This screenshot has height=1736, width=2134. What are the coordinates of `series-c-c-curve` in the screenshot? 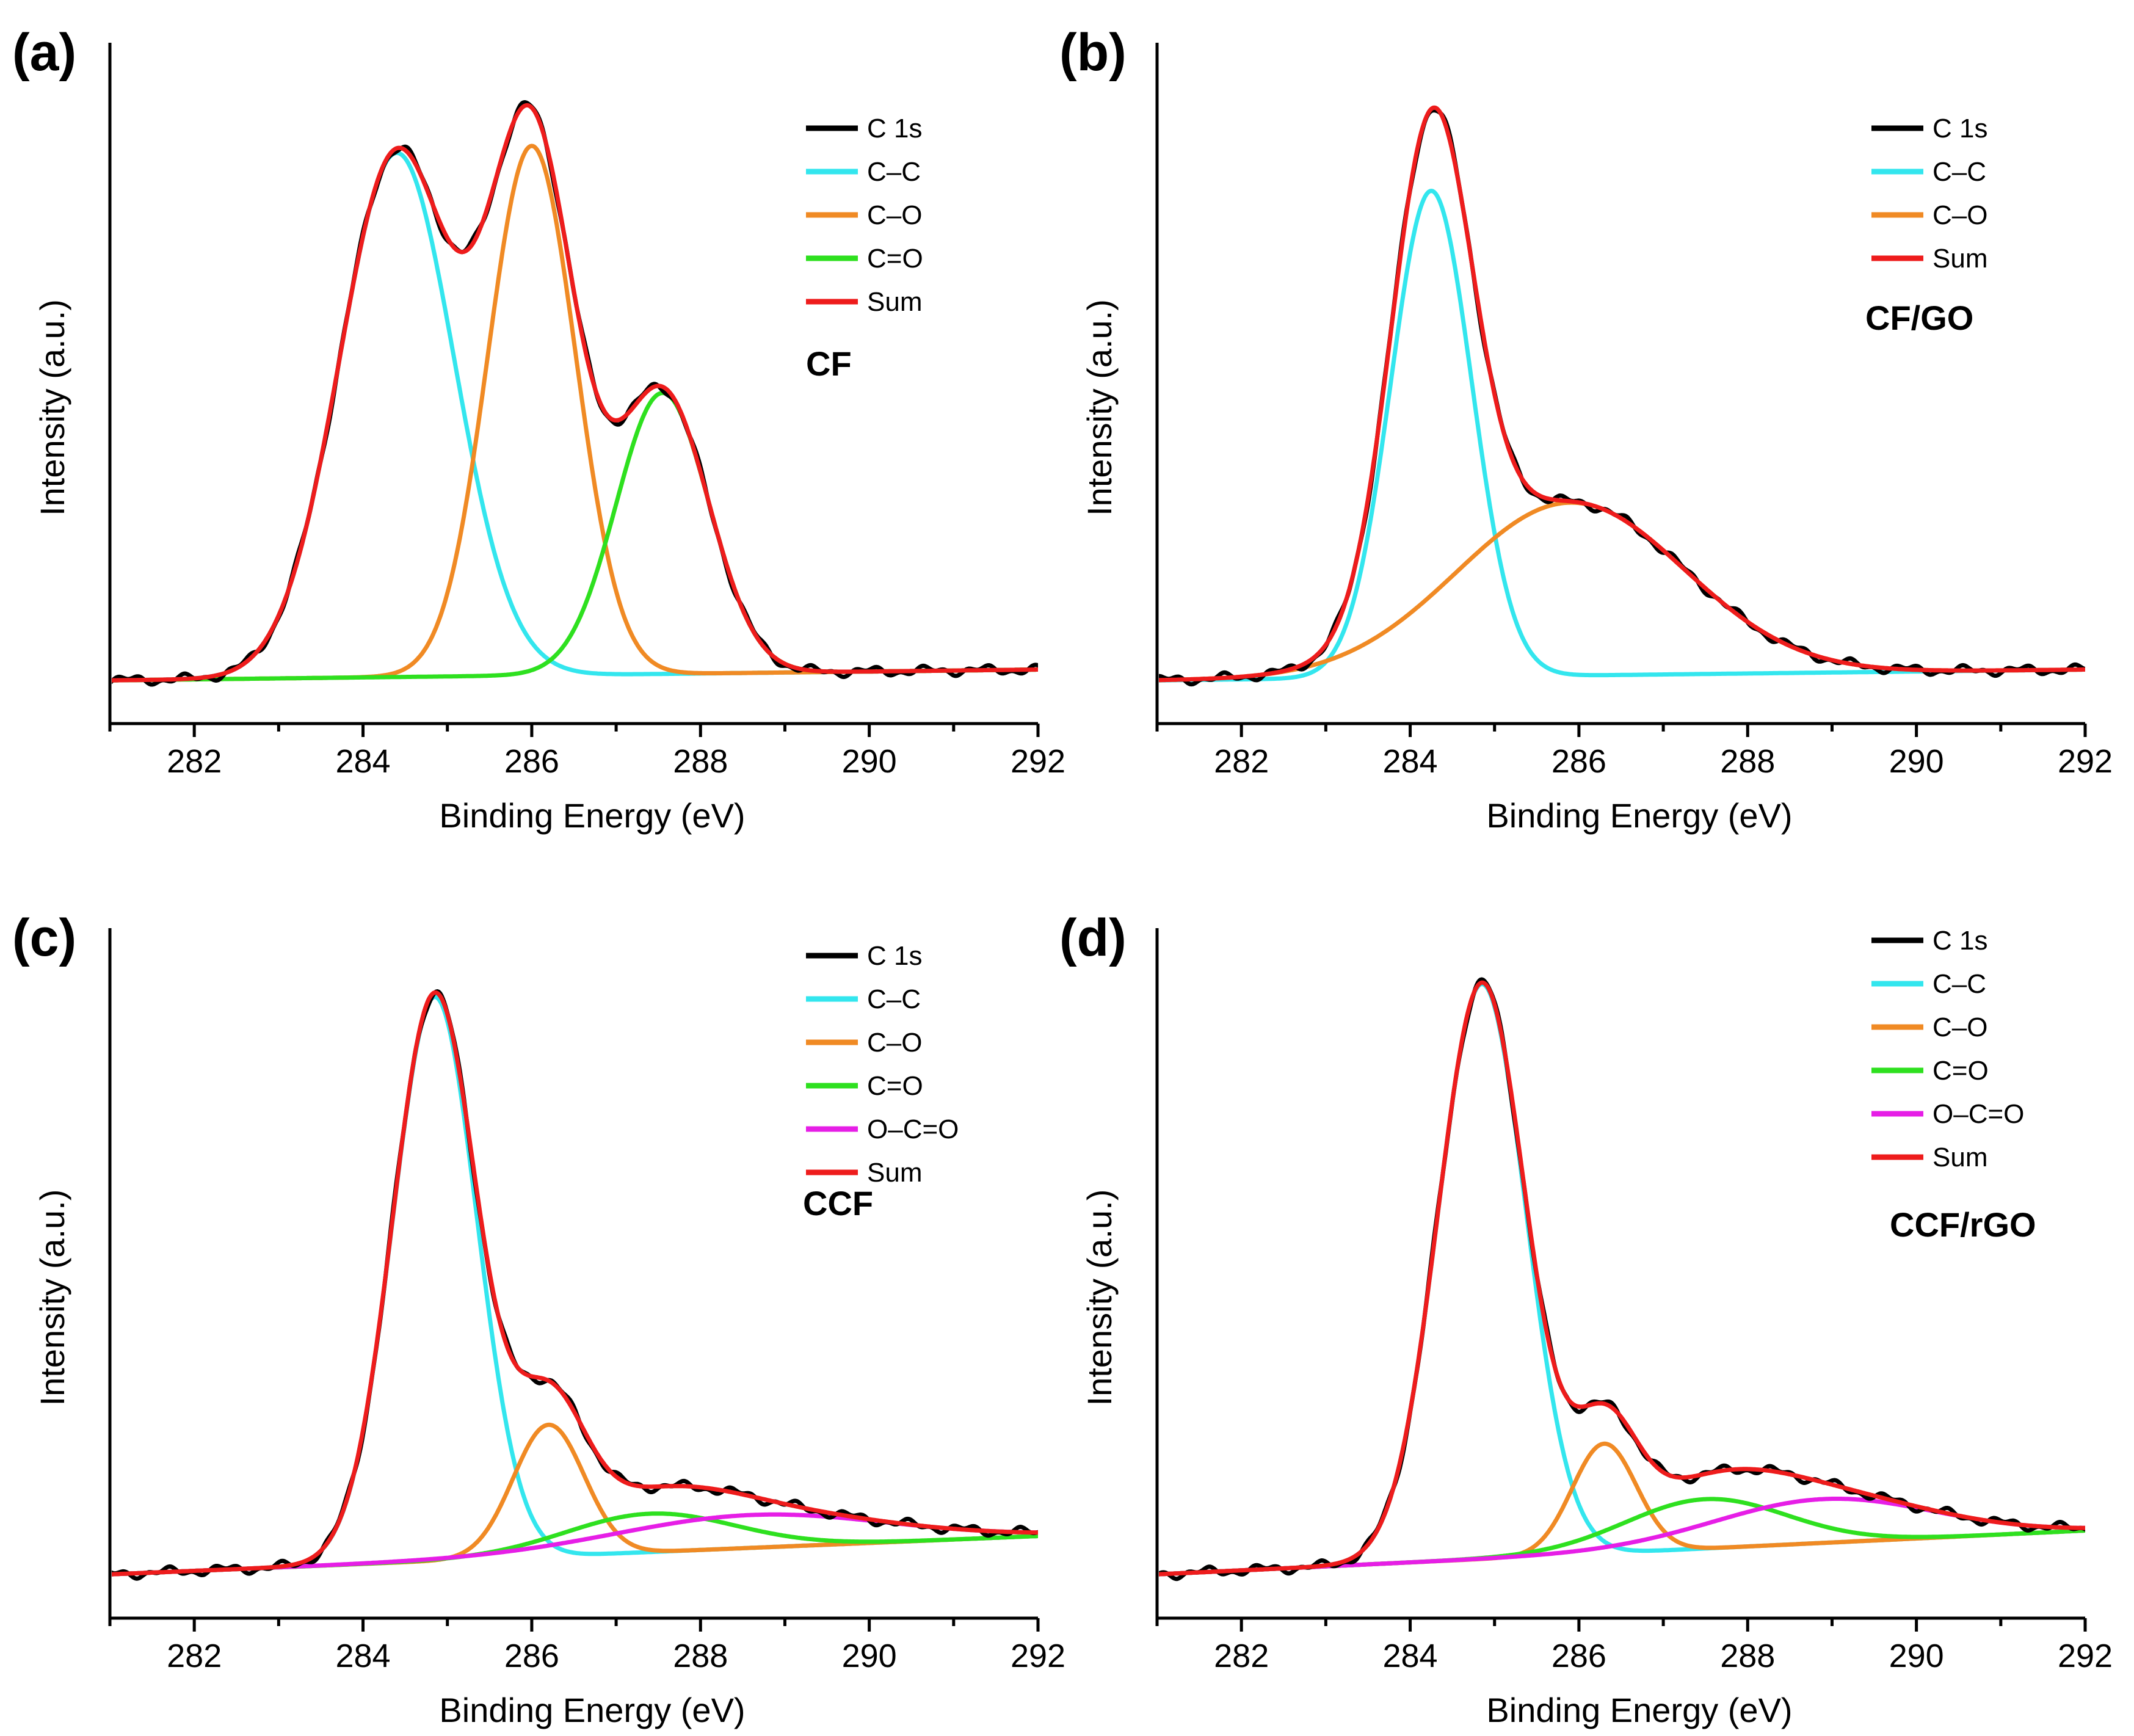 It's located at (575, 417).